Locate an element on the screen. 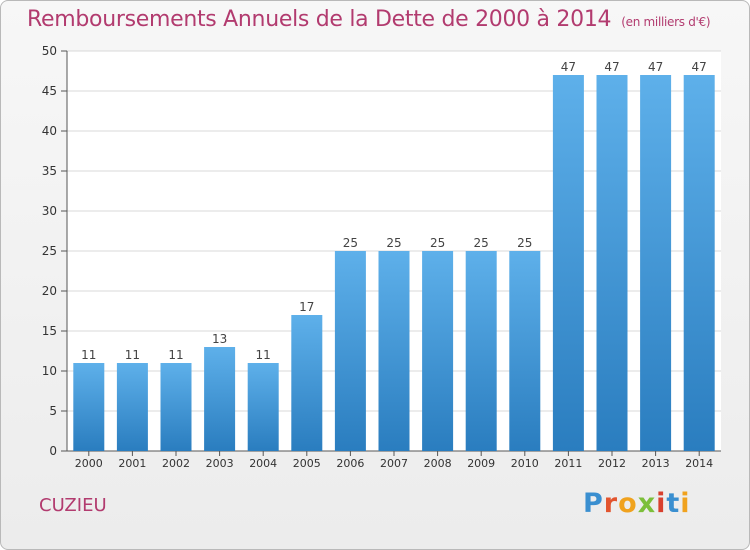  x-tick-label: 2002 is located at coordinates (176, 463).